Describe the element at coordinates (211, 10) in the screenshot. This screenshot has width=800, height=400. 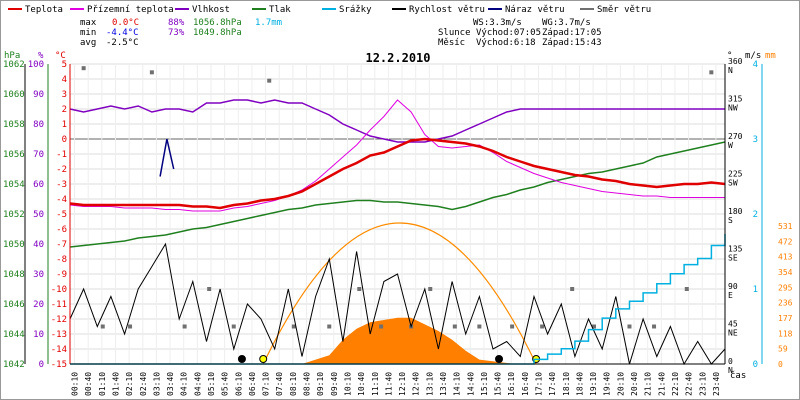
I see `legend-label: Vlhkost` at that location.